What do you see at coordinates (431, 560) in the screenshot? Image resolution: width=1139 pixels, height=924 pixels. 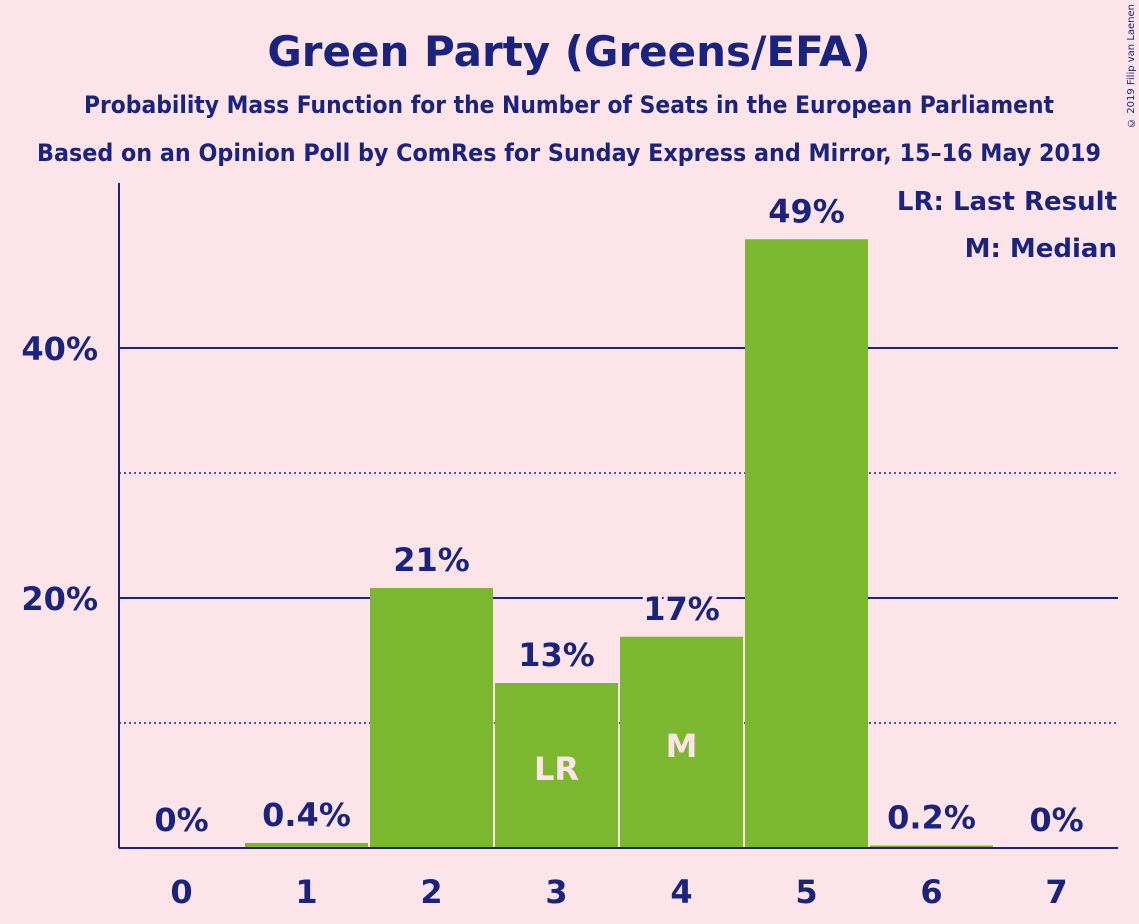 I see `bar-value-label: 21%` at bounding box center [431, 560].